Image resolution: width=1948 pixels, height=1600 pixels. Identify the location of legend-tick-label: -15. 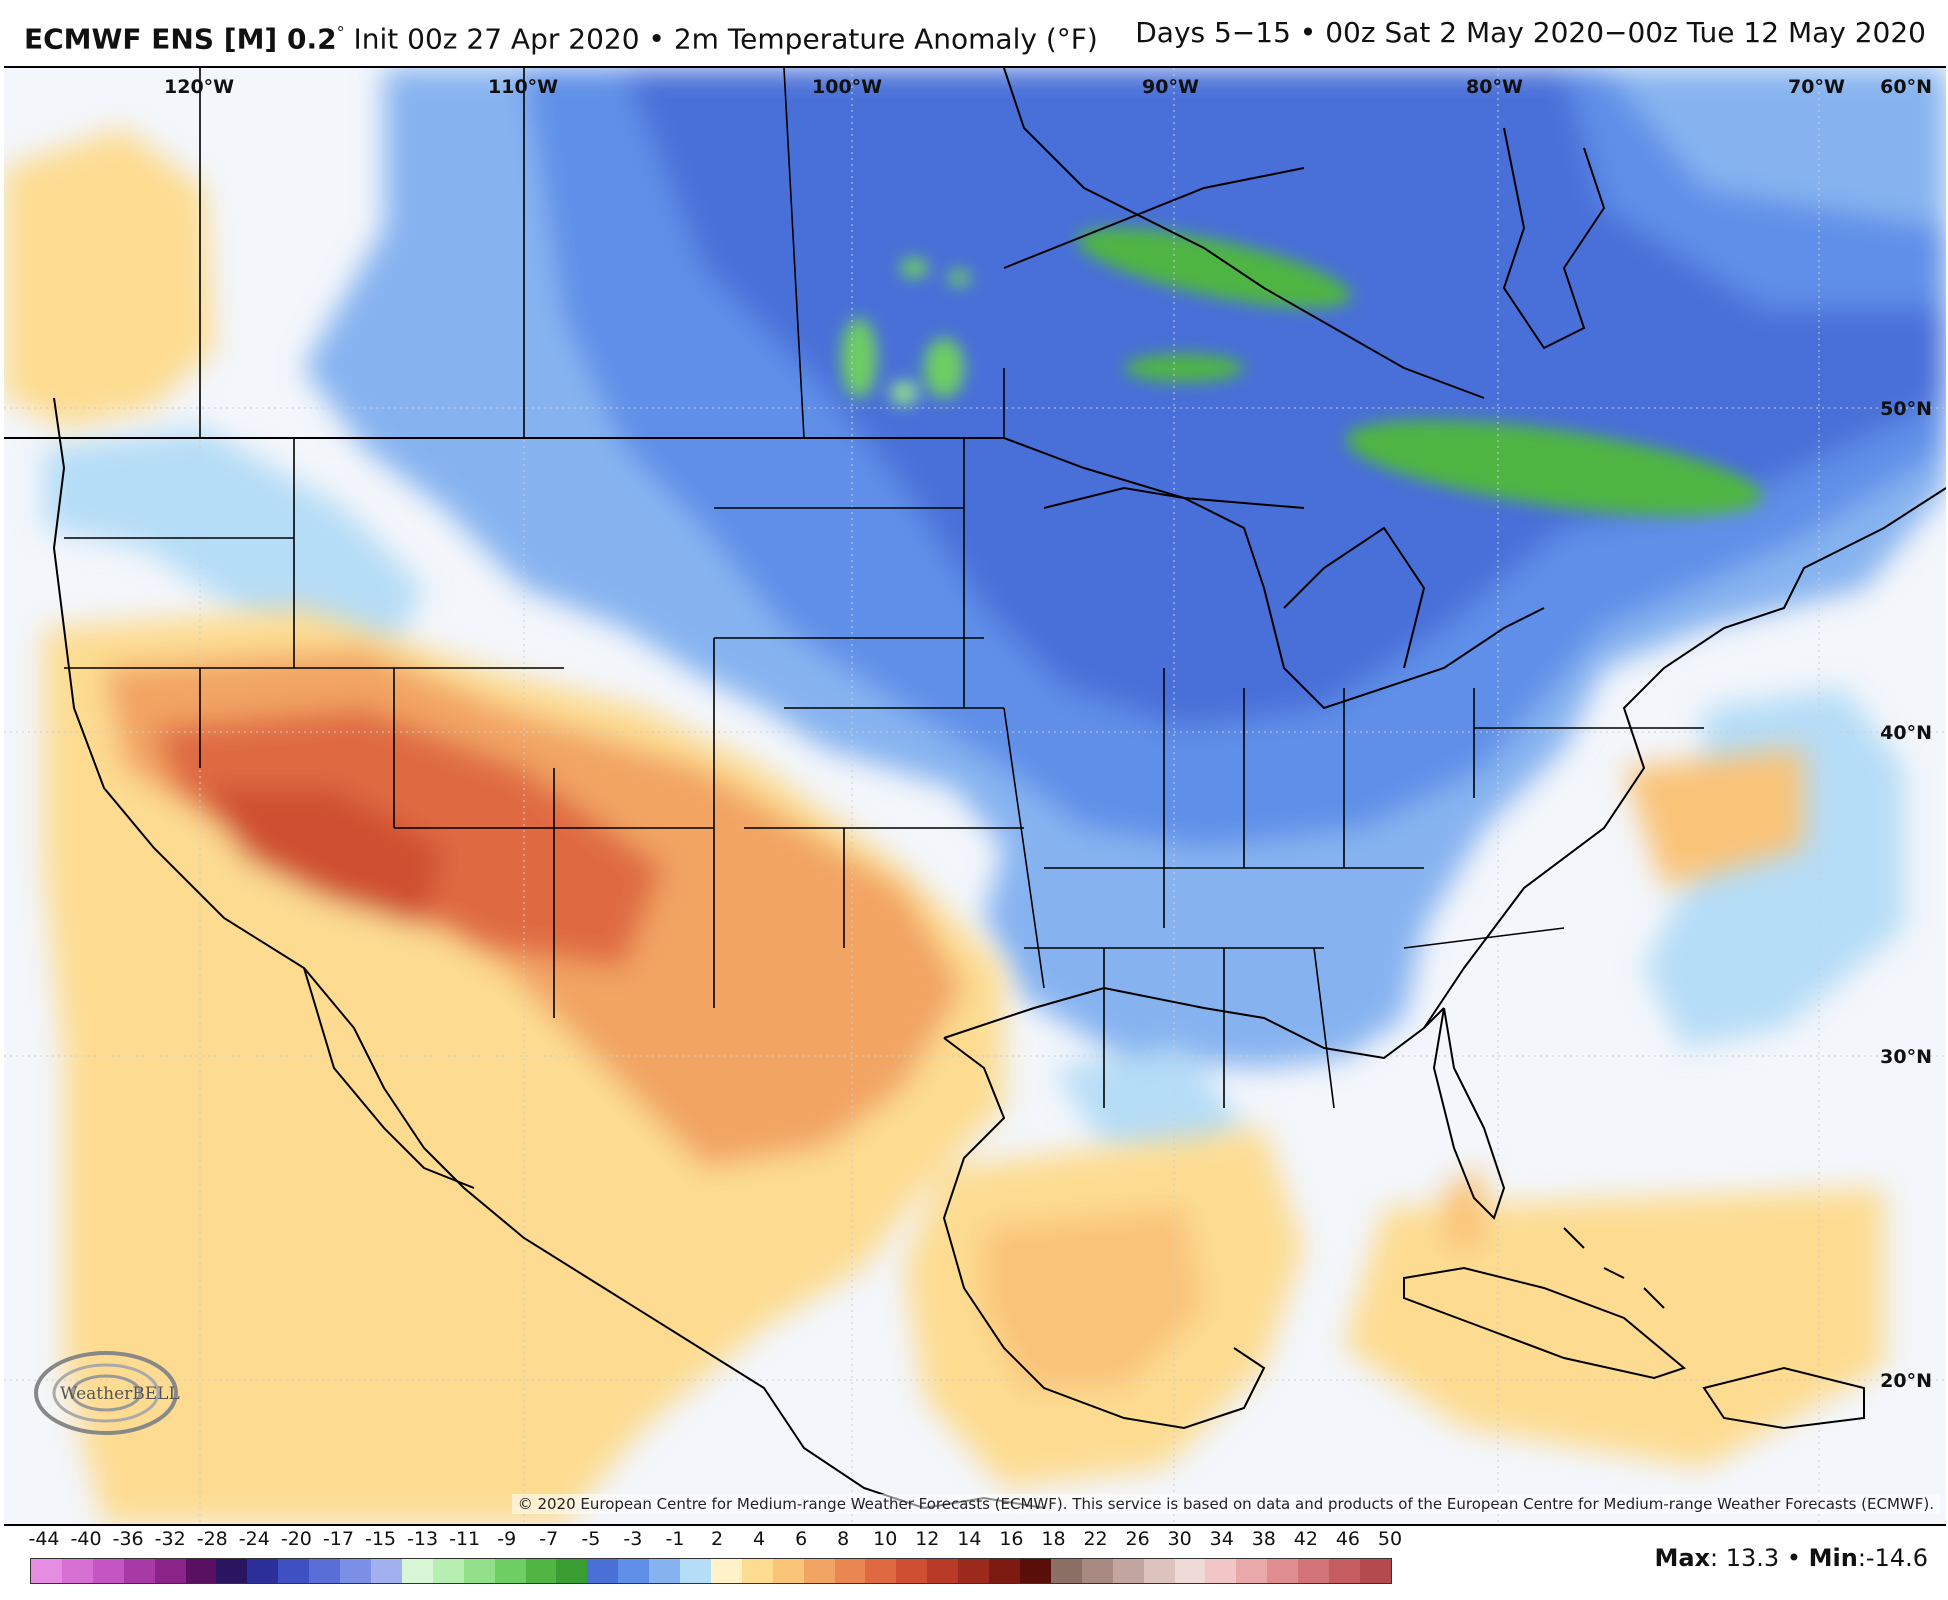
(380, 1539).